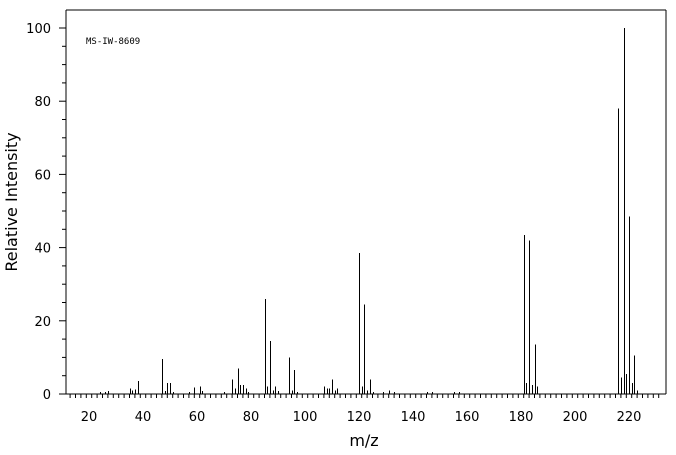 The width and height of the screenshot is (676, 455). I want to click on x-tick-label: 160, so click(467, 417).